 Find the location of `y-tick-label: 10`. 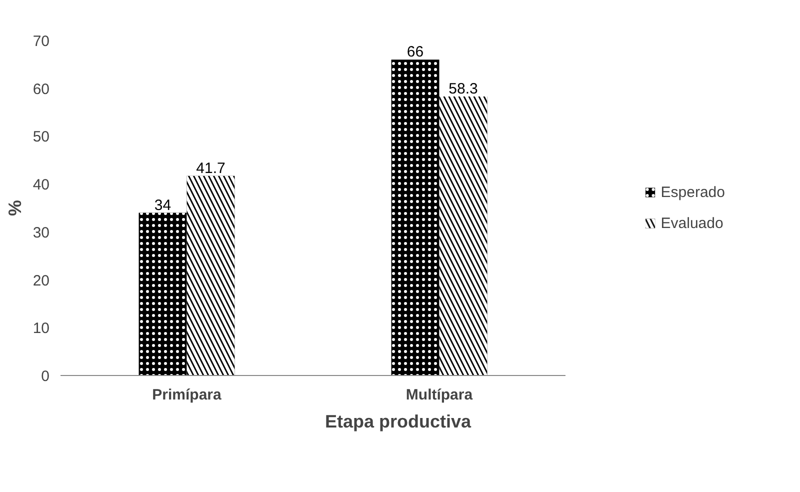

y-tick-label: 10 is located at coordinates (41, 329).